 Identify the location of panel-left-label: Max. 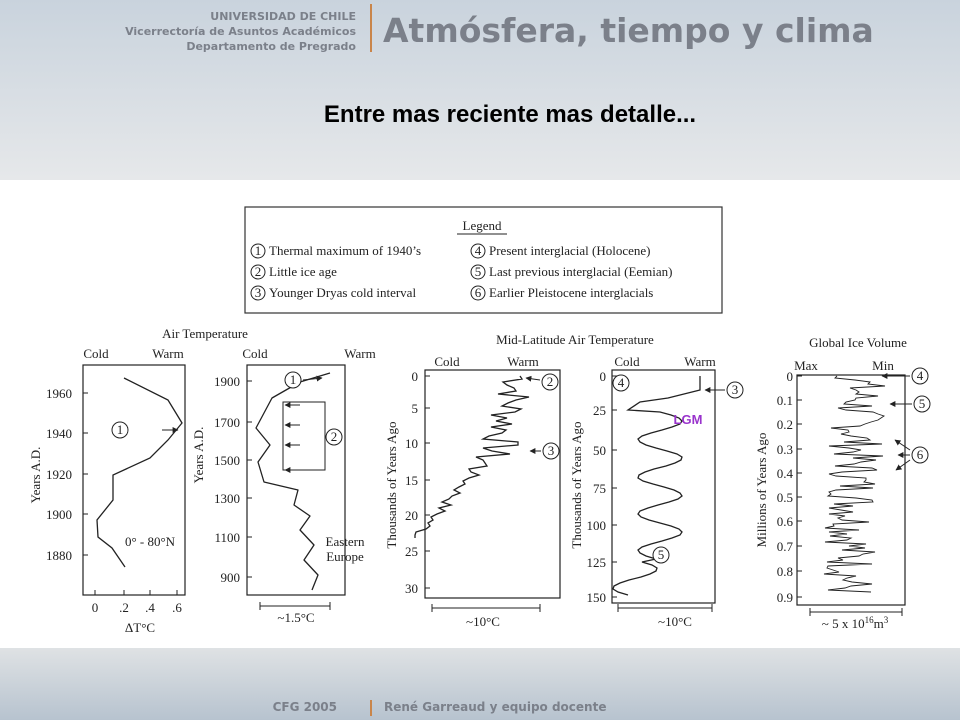
(806, 365).